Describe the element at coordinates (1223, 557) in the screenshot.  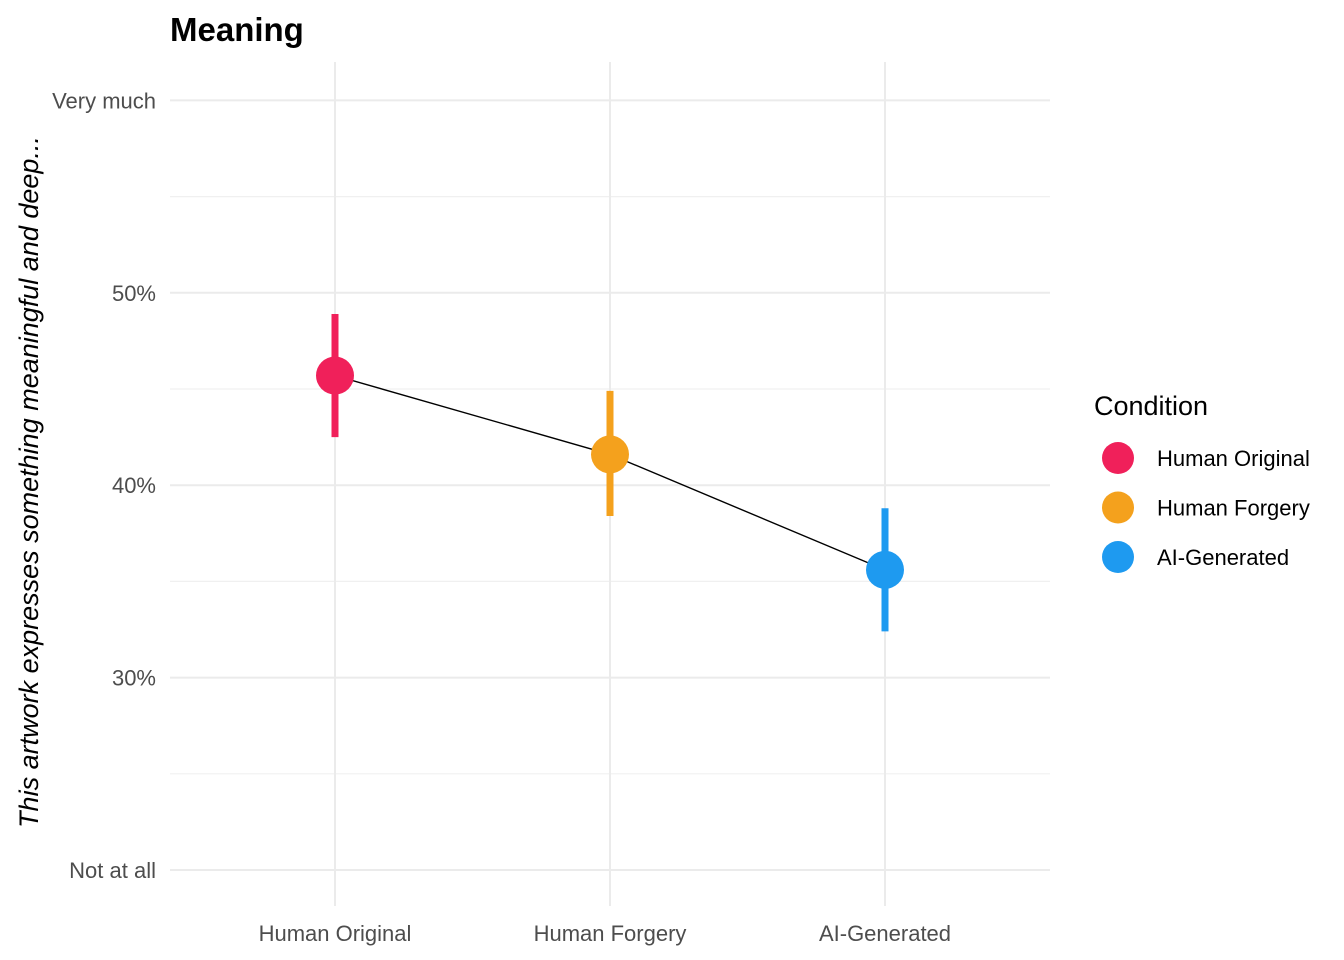
I see `legend-label: AI-Generated` at that location.